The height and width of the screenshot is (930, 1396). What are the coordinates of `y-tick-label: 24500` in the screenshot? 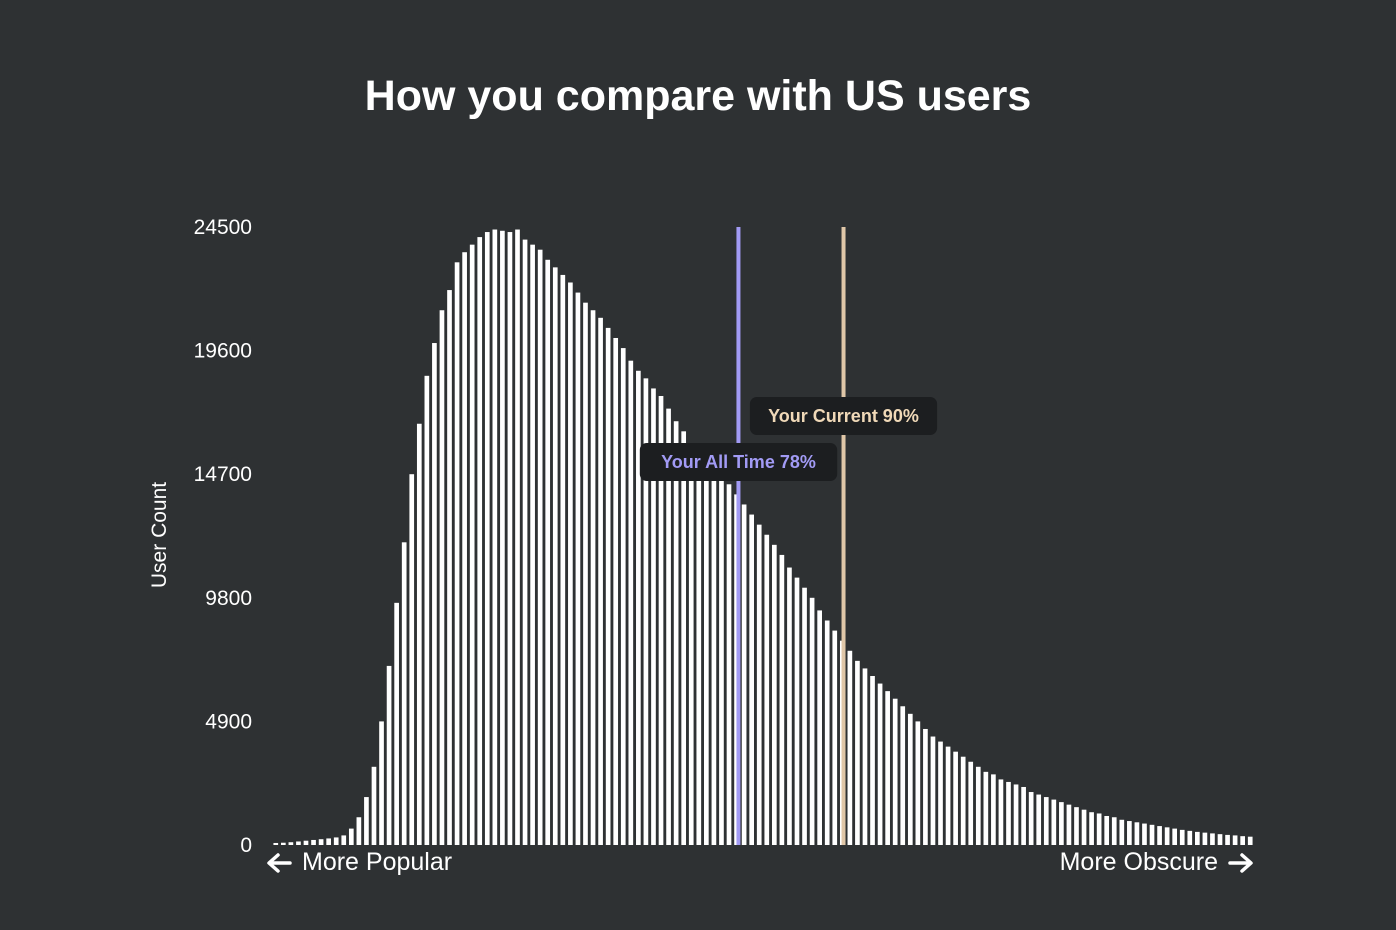 It's located at (223, 227).